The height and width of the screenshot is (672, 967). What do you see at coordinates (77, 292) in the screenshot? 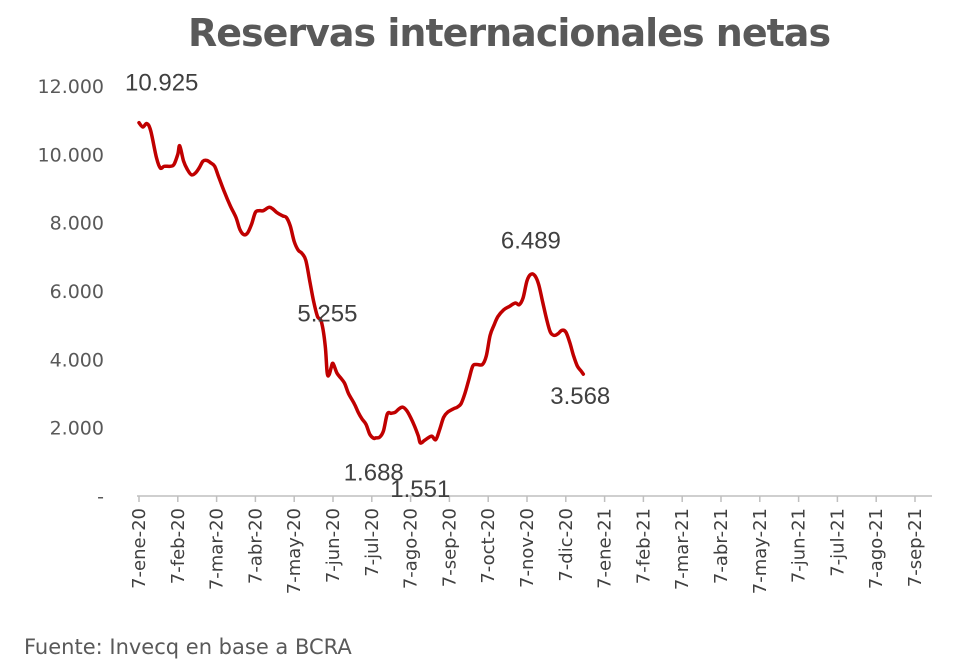
I see `y-tick-label: 6.000` at bounding box center [77, 292].